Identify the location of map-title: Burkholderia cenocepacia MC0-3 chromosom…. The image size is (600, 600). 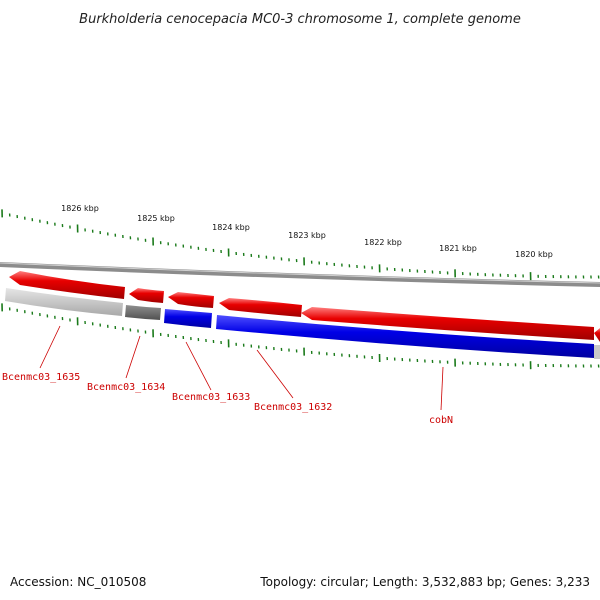
(300, 19).